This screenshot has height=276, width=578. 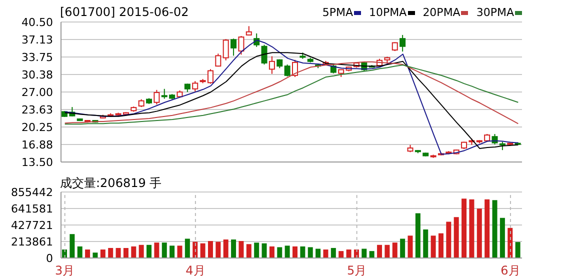 What do you see at coordinates (111, 183) in the screenshot?
I see `chart-title: 成交量:206819 手` at bounding box center [111, 183].